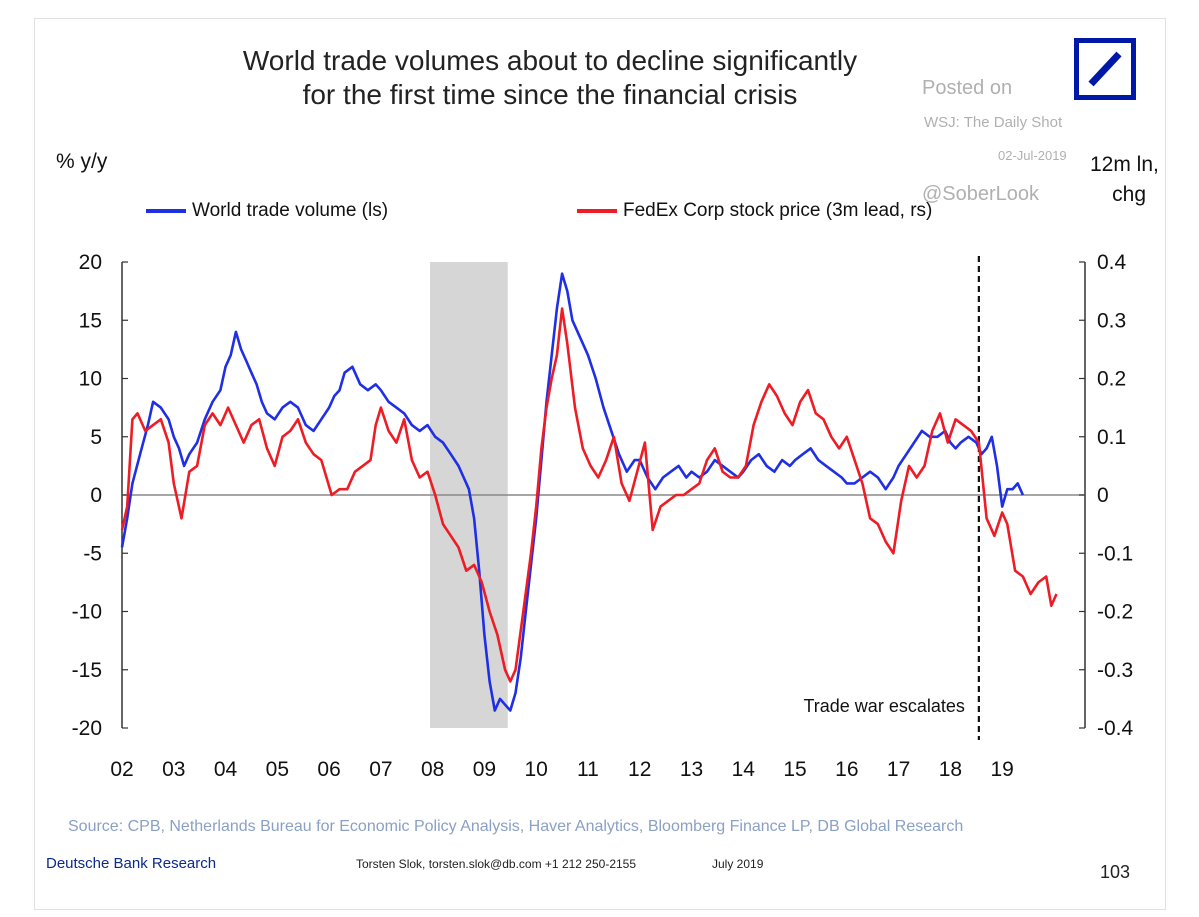  What do you see at coordinates (1111, 379) in the screenshot?
I see `right-tick-label-2: 0.2` at bounding box center [1111, 379].